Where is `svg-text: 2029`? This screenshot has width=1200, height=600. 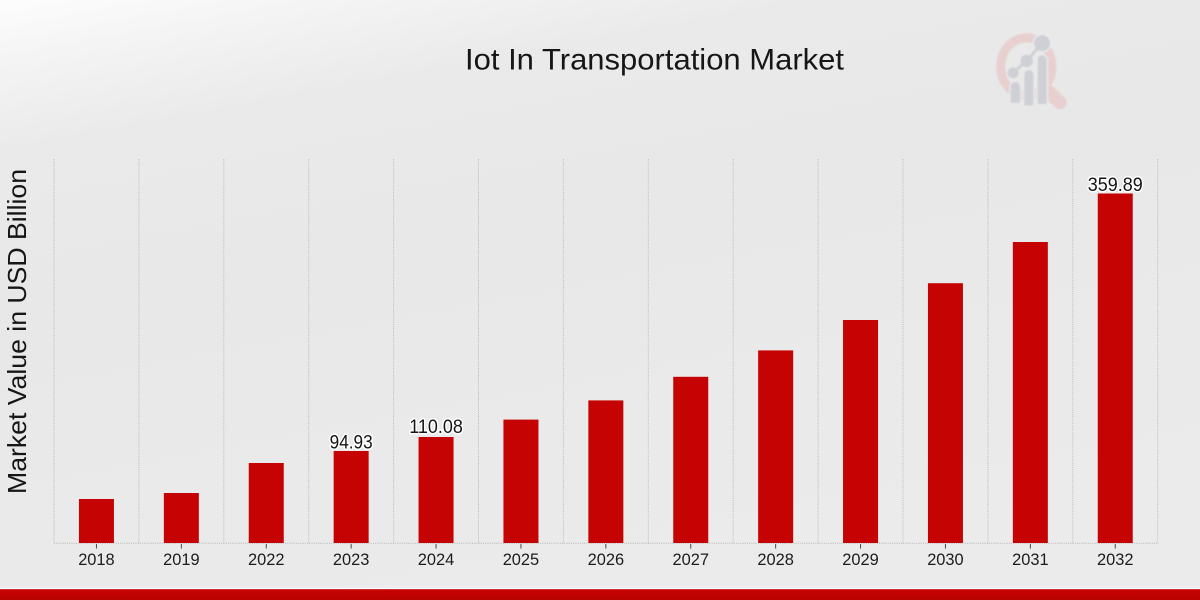
svg-text: 2029 is located at coordinates (860, 559).